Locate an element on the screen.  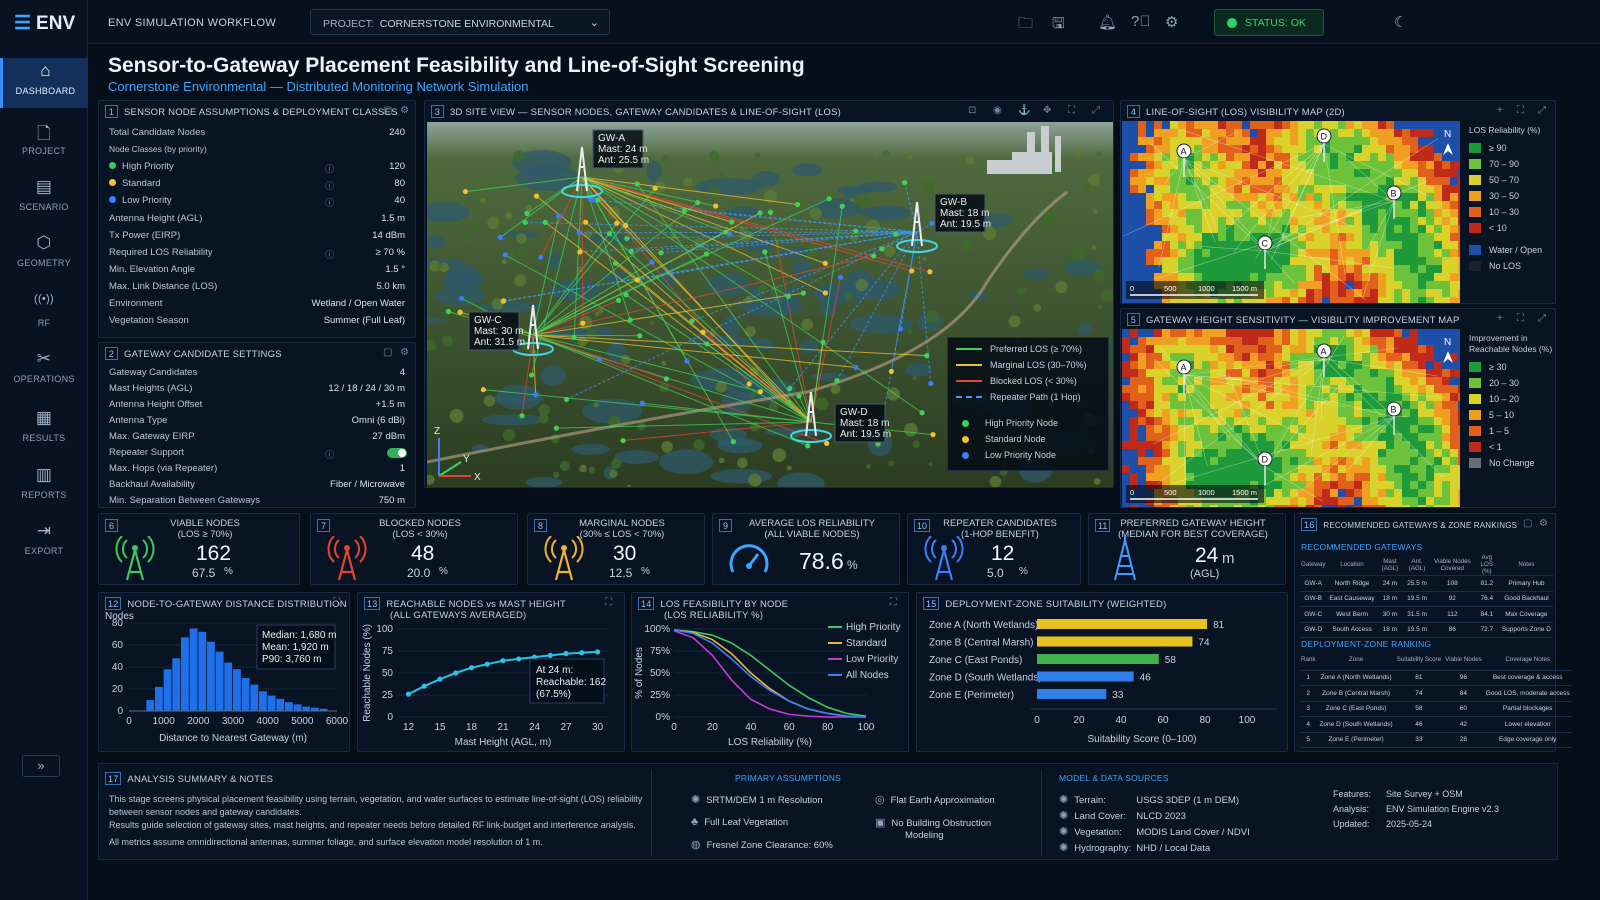
nav-item-export: ⇥ EXPORT is located at coordinates (44, 543).